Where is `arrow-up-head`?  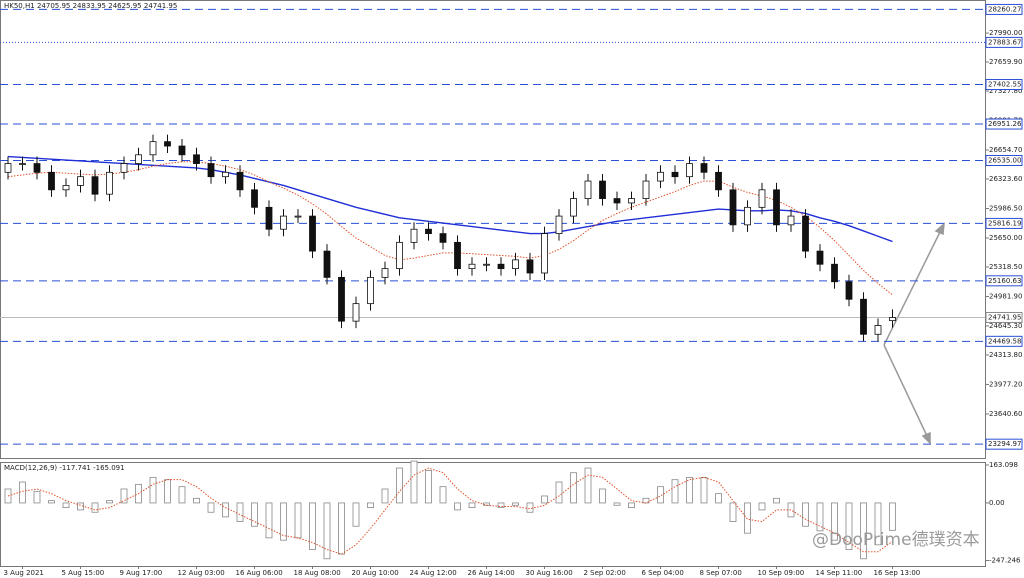
arrow-up-head is located at coordinates (939, 229).